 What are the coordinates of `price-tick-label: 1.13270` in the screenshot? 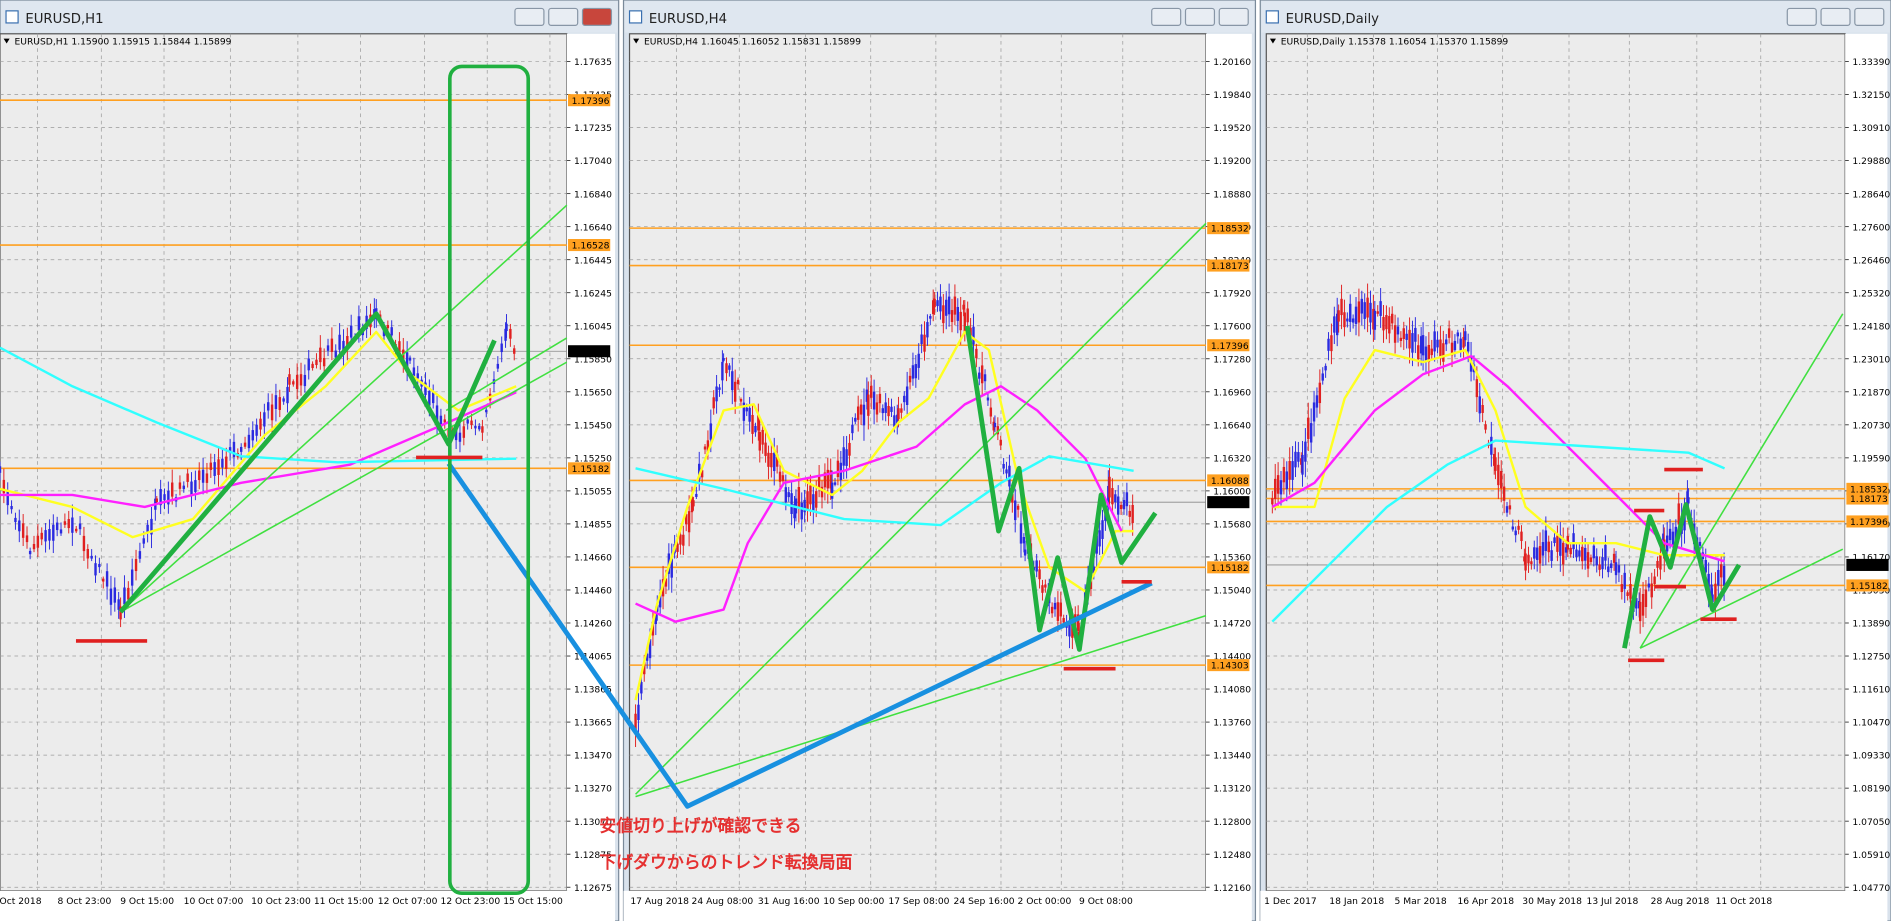 It's located at (593, 789).